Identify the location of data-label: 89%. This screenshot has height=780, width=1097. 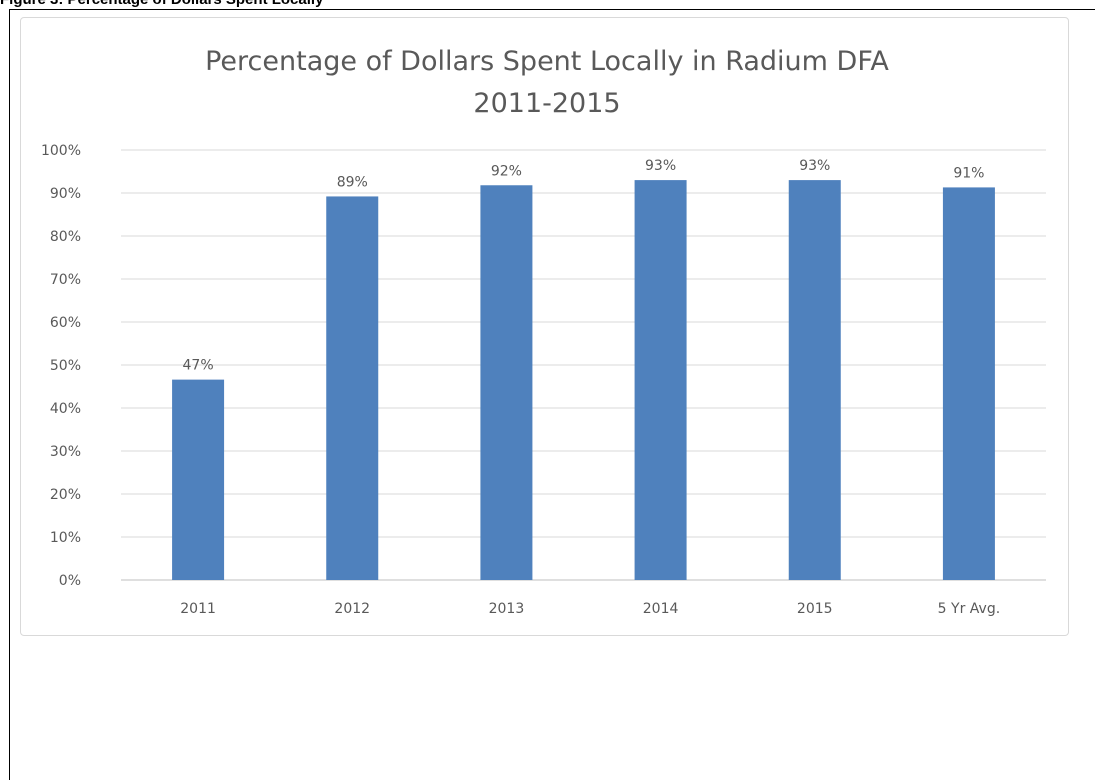
(352, 182).